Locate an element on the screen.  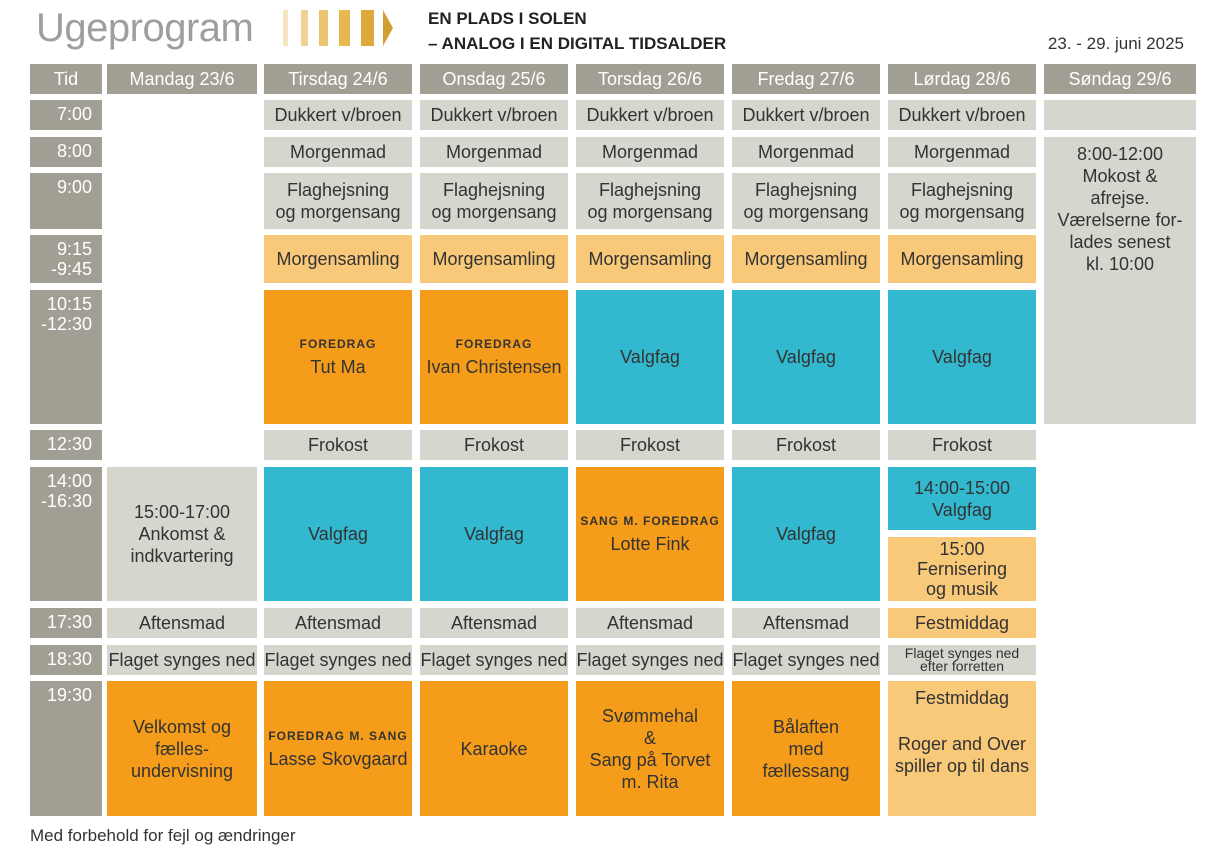
subtitle-line1: EN PLADS I SOLEN is located at coordinates (507, 18).